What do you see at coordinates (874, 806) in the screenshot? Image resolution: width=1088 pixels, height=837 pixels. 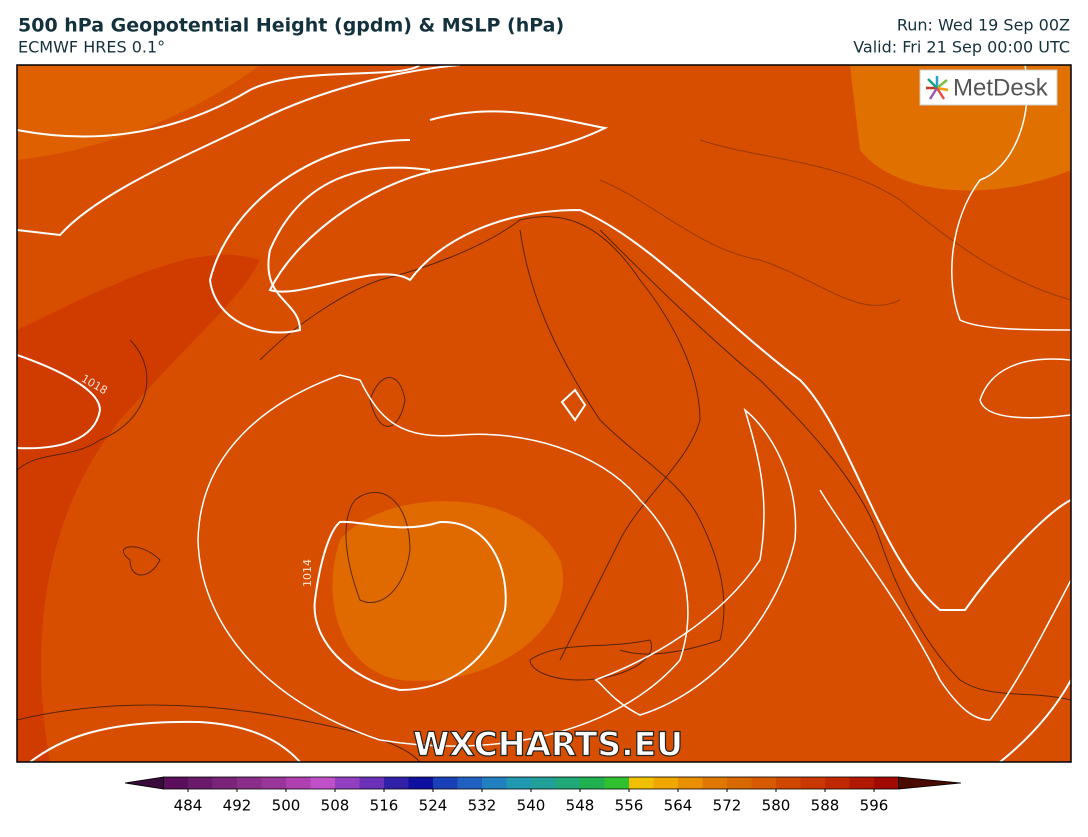 I see `colorbar-tick-label: 596` at bounding box center [874, 806].